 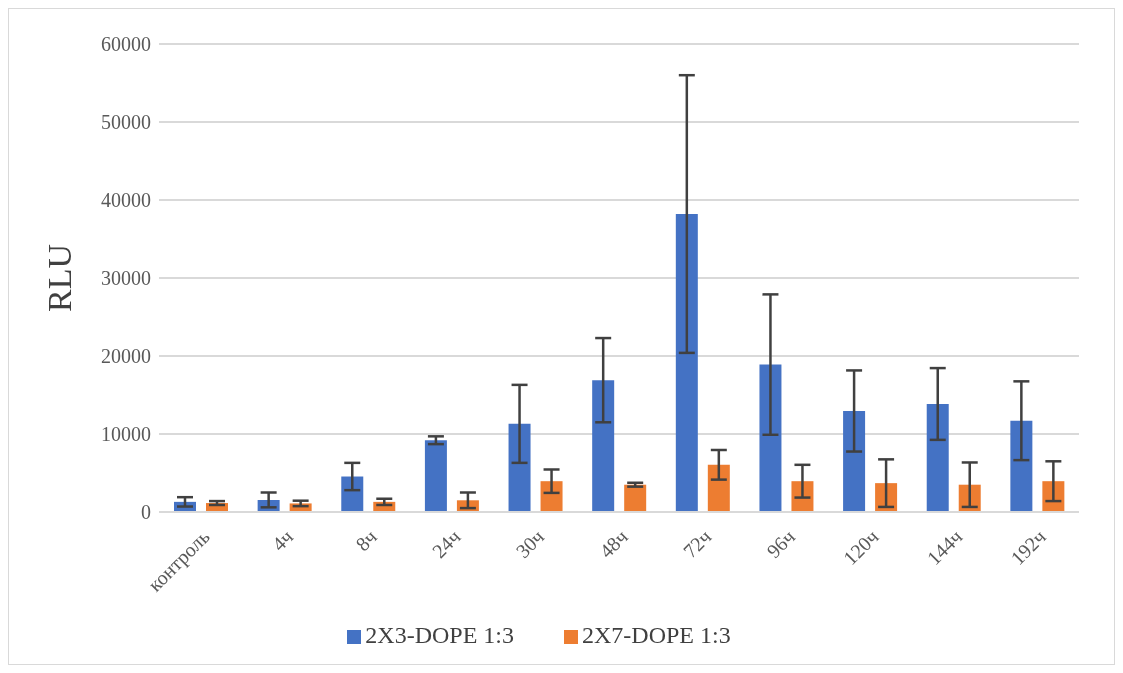 What do you see at coordinates (656, 635) in the screenshot?
I see `legend-label: 2X7-DOPE 1:3` at bounding box center [656, 635].